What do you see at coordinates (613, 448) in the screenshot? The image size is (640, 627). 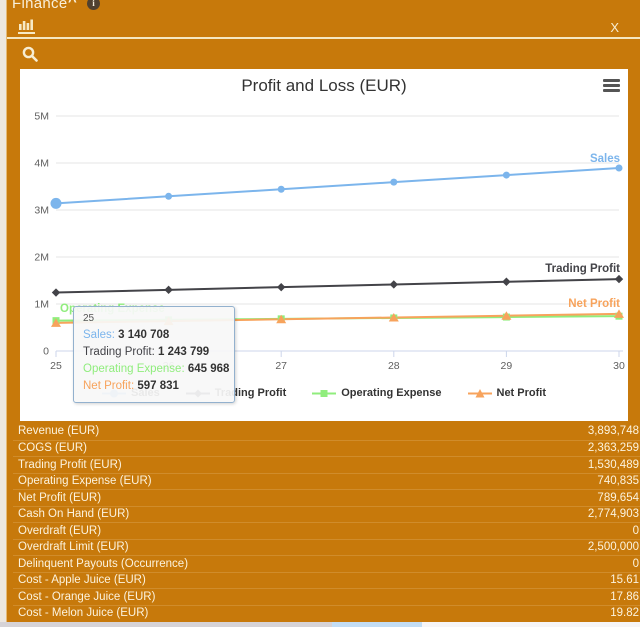 I see `table-row-value: 2,363,259` at bounding box center [613, 448].